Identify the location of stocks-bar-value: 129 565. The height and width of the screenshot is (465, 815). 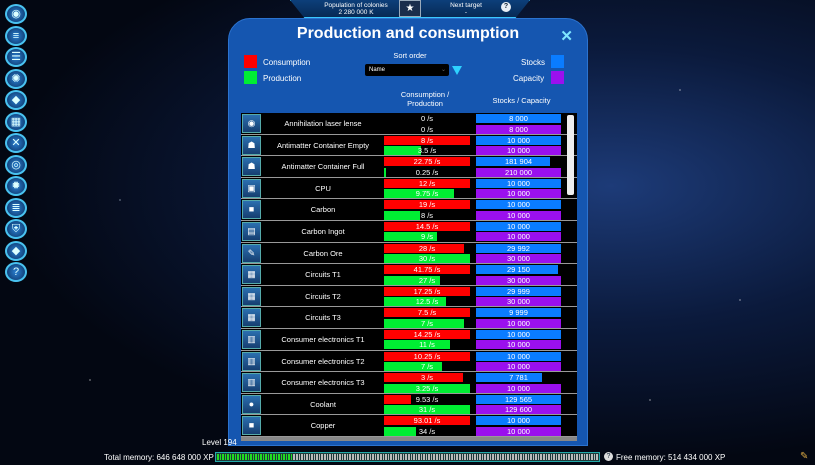
(518, 399).